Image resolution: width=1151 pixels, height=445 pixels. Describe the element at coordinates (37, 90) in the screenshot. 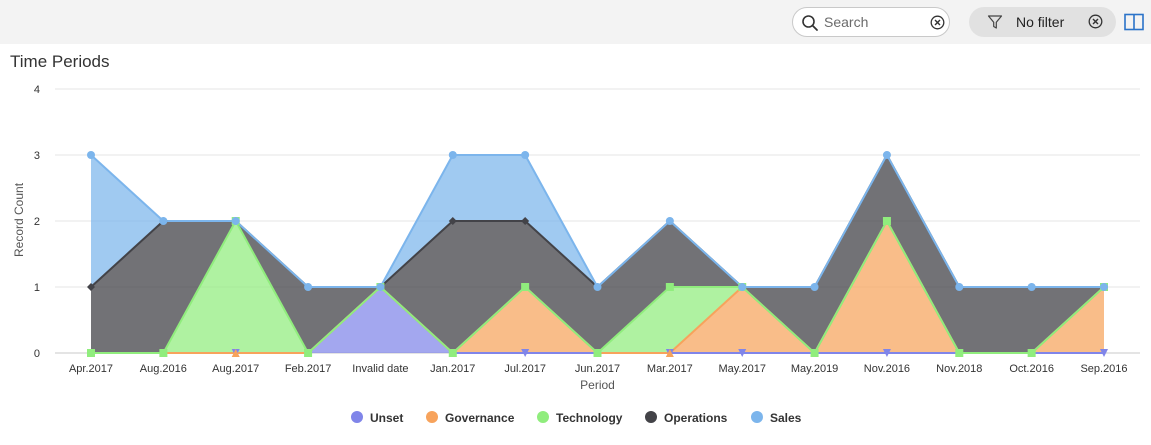

I see `y-tick-label: 4` at that location.